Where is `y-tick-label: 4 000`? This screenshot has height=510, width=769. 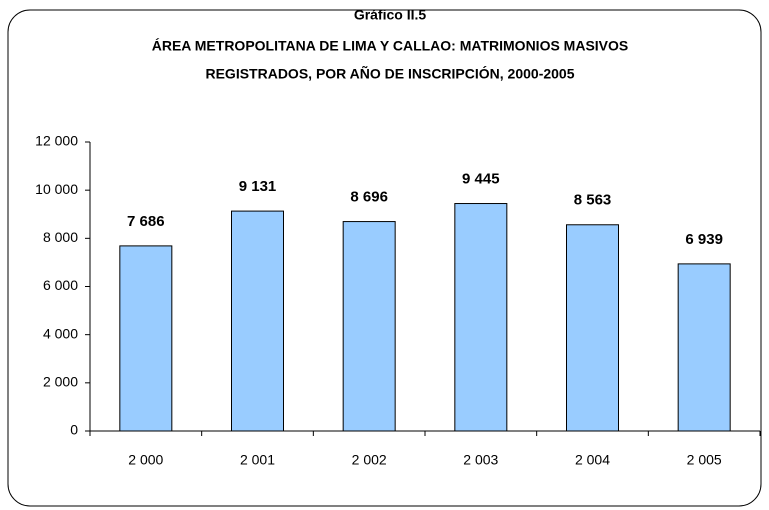 y-tick-label: 4 000 is located at coordinates (60, 333).